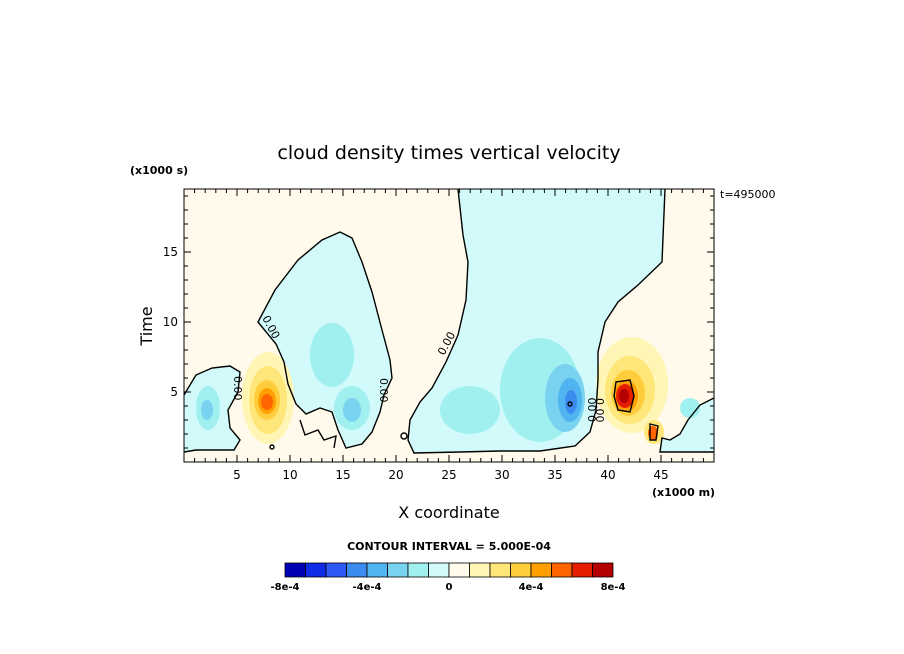  What do you see at coordinates (174, 392) in the screenshot?
I see `y-tick-label: 5` at bounding box center [174, 392].